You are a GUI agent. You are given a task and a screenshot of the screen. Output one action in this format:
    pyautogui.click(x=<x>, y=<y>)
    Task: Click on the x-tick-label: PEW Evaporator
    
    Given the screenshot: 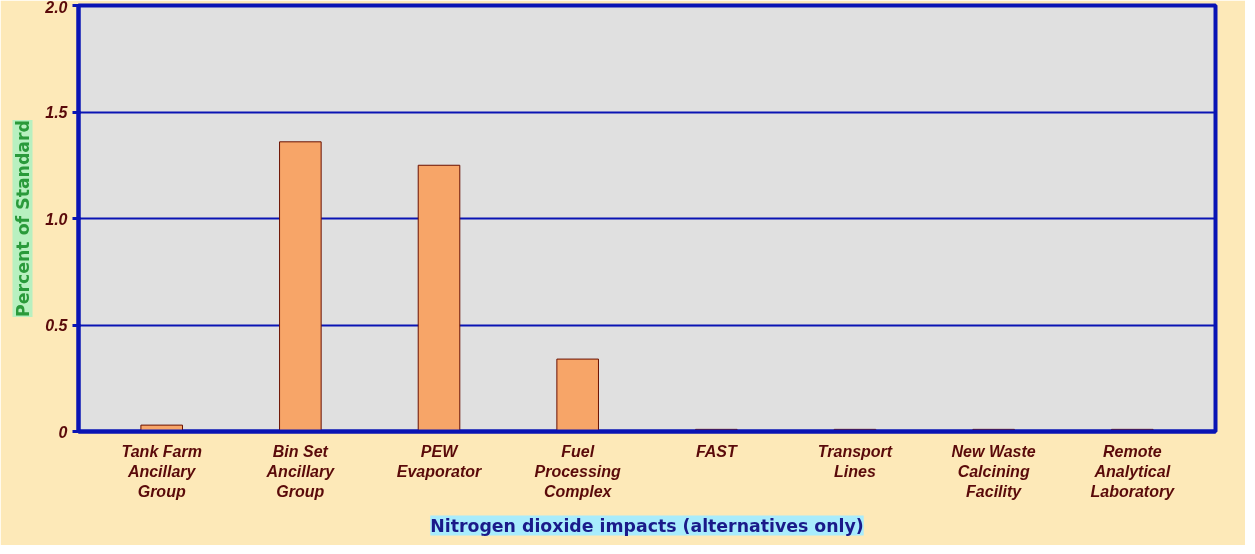 What is the action you would take?
    pyautogui.click(x=439, y=461)
    